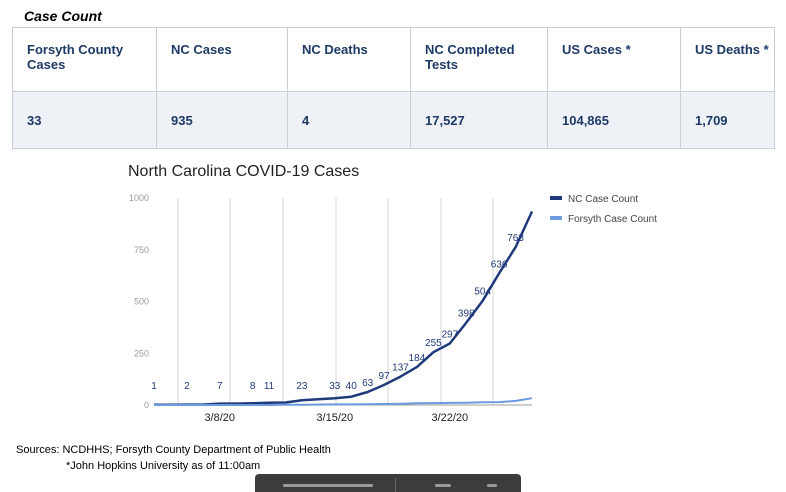 This screenshot has height=492, width=786. I want to click on y-tick-label-0: 0, so click(146, 405).